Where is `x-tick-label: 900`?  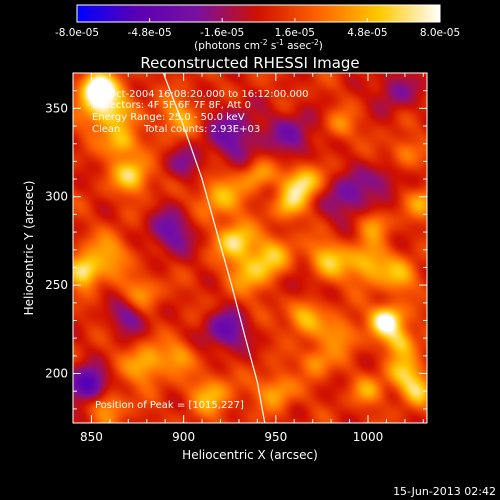 x-tick-label: 900 is located at coordinates (183, 437).